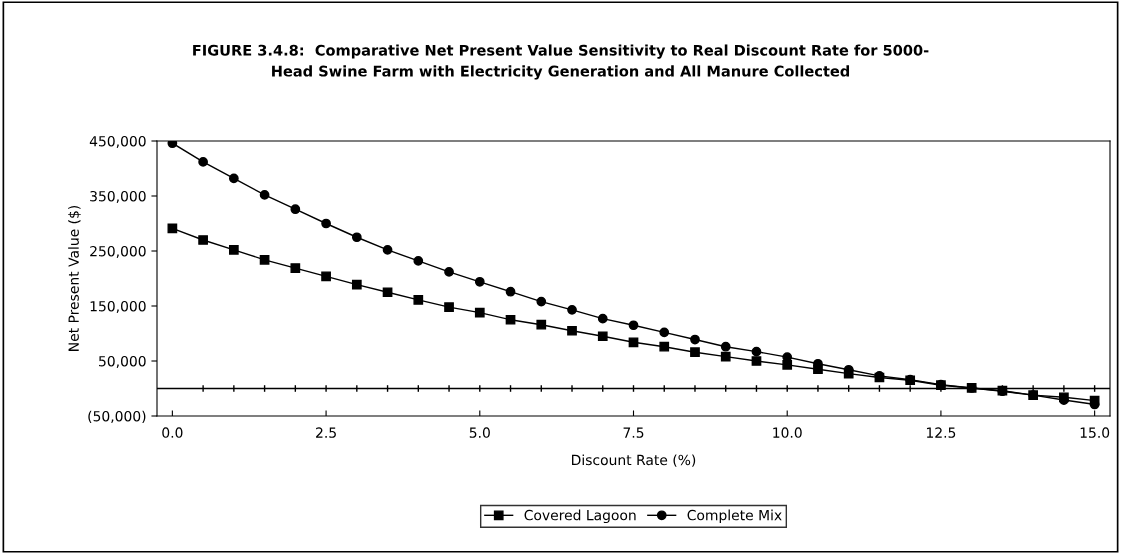  I want to click on y-tick-label: (50,000), so click(117, 417).